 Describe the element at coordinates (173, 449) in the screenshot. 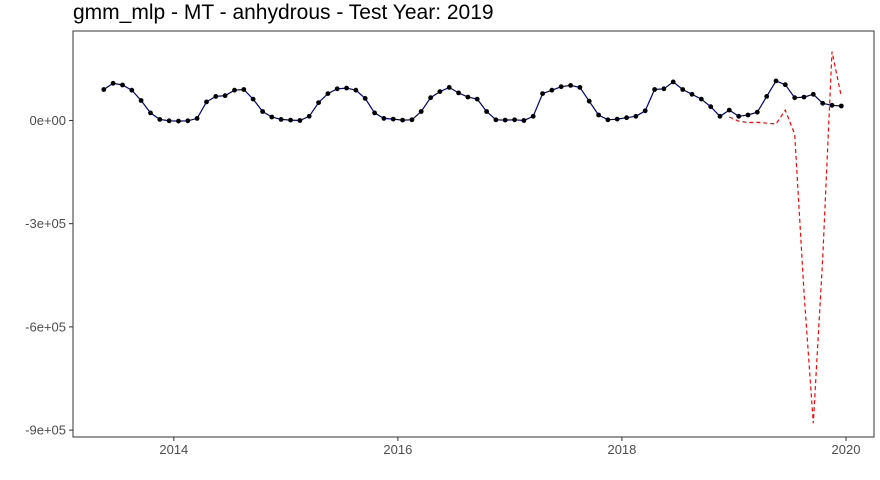

I see `x-tick-label: 2014` at that location.